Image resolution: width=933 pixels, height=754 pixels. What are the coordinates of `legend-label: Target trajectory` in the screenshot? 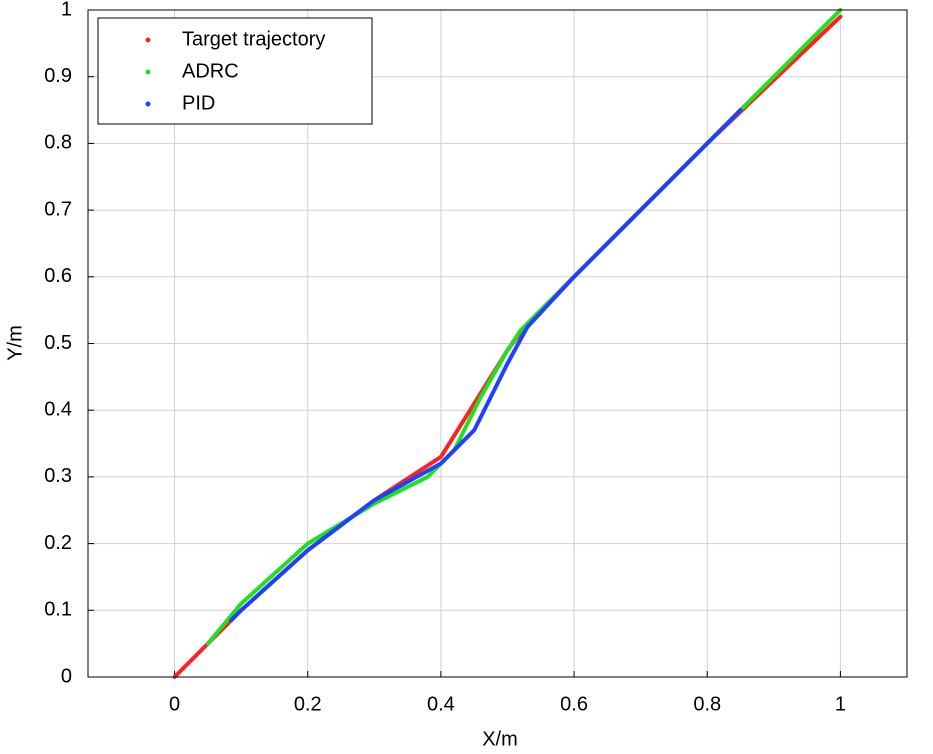 It's located at (253, 39).